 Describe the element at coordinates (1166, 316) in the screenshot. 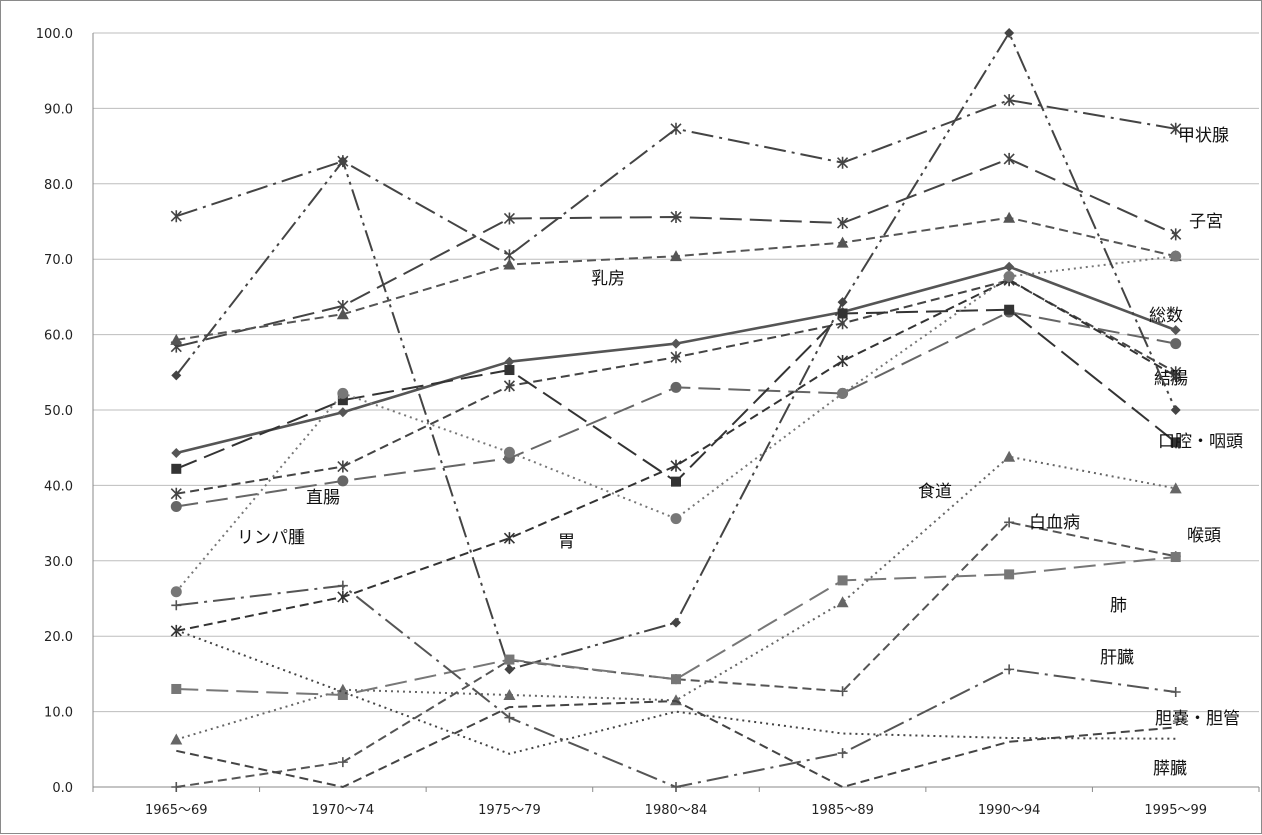

I see `series-0-label: 総数` at that location.